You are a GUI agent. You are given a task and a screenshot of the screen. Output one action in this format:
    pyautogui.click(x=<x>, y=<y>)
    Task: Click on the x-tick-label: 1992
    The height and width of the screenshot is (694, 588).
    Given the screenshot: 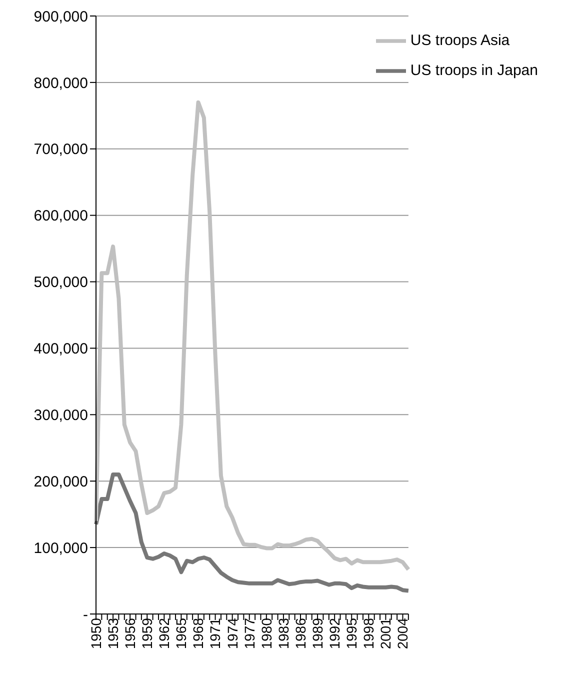 What is the action you would take?
    pyautogui.click(x=334, y=634)
    